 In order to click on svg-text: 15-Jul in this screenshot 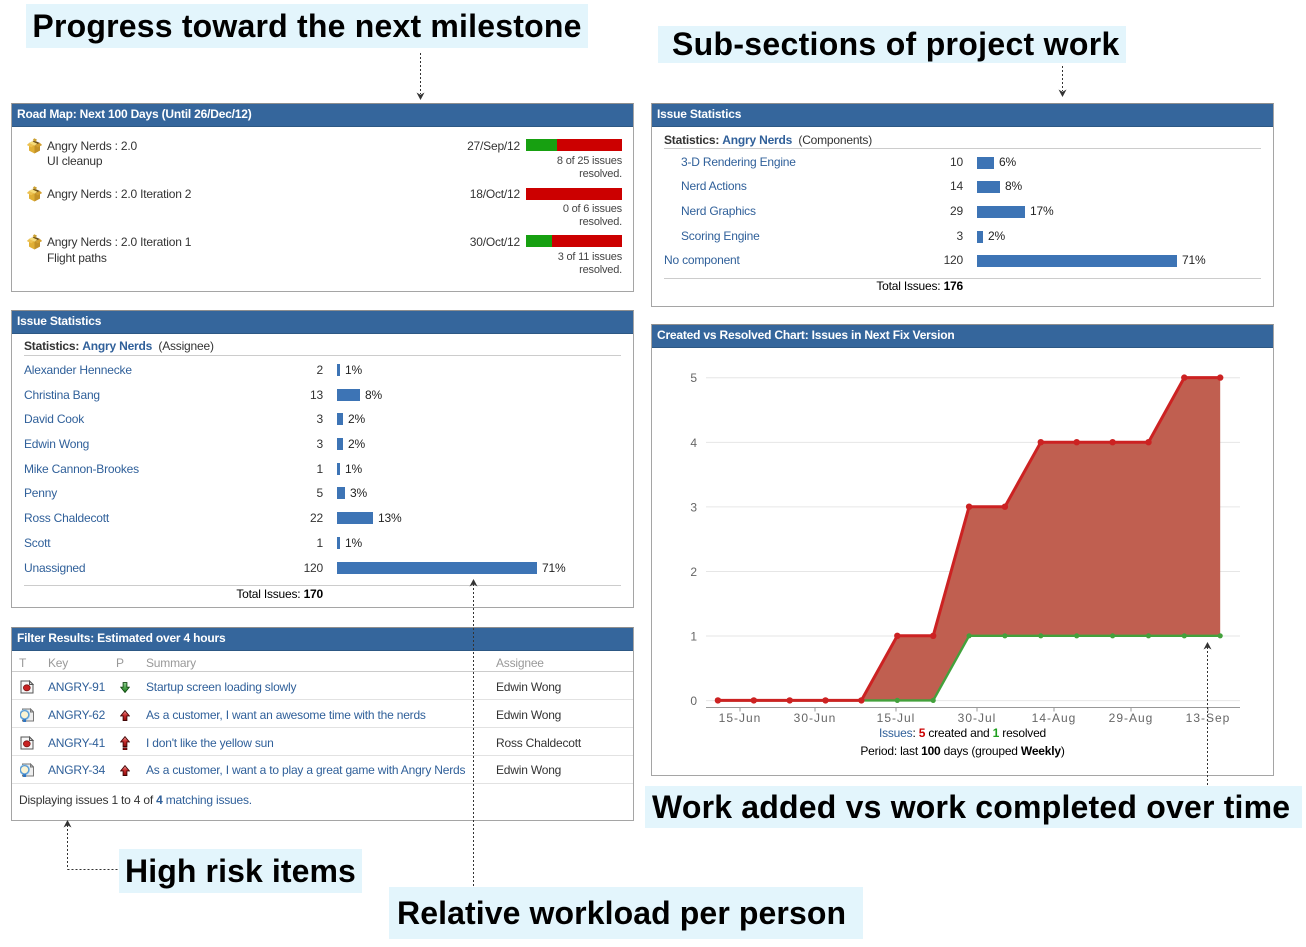, I will do `click(896, 718)`.